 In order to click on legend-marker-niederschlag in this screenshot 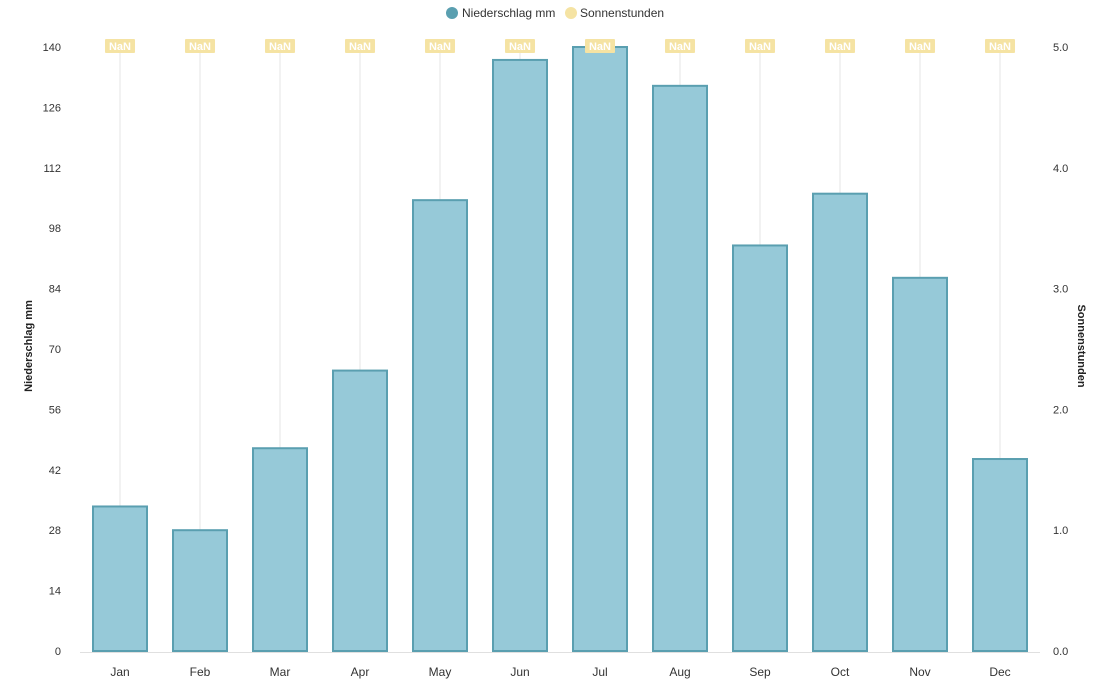, I will do `click(452, 13)`.